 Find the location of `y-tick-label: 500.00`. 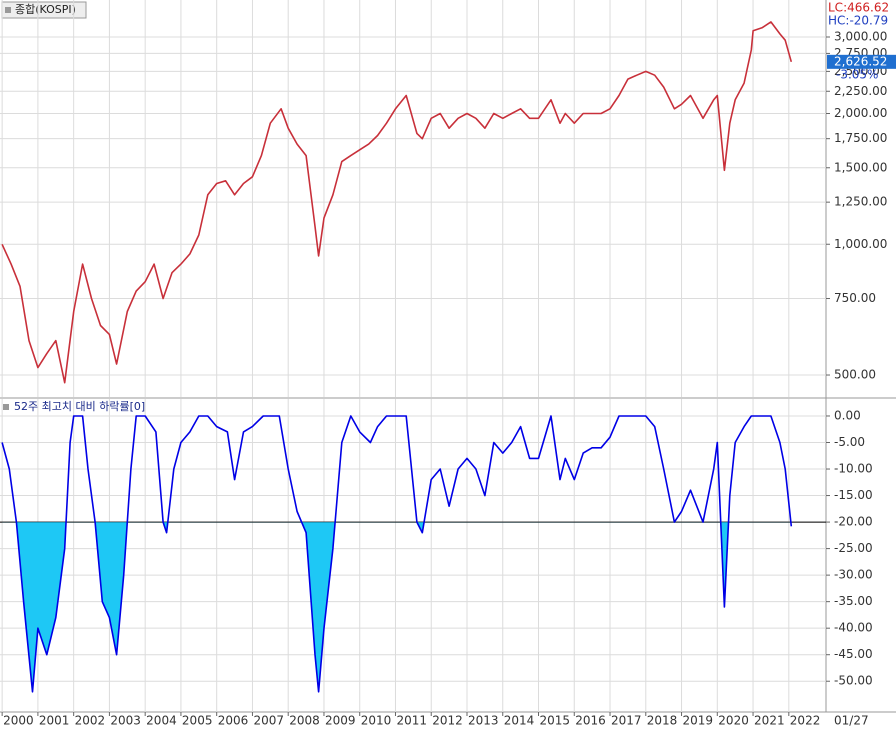

y-tick-label: 500.00 is located at coordinates (855, 375).